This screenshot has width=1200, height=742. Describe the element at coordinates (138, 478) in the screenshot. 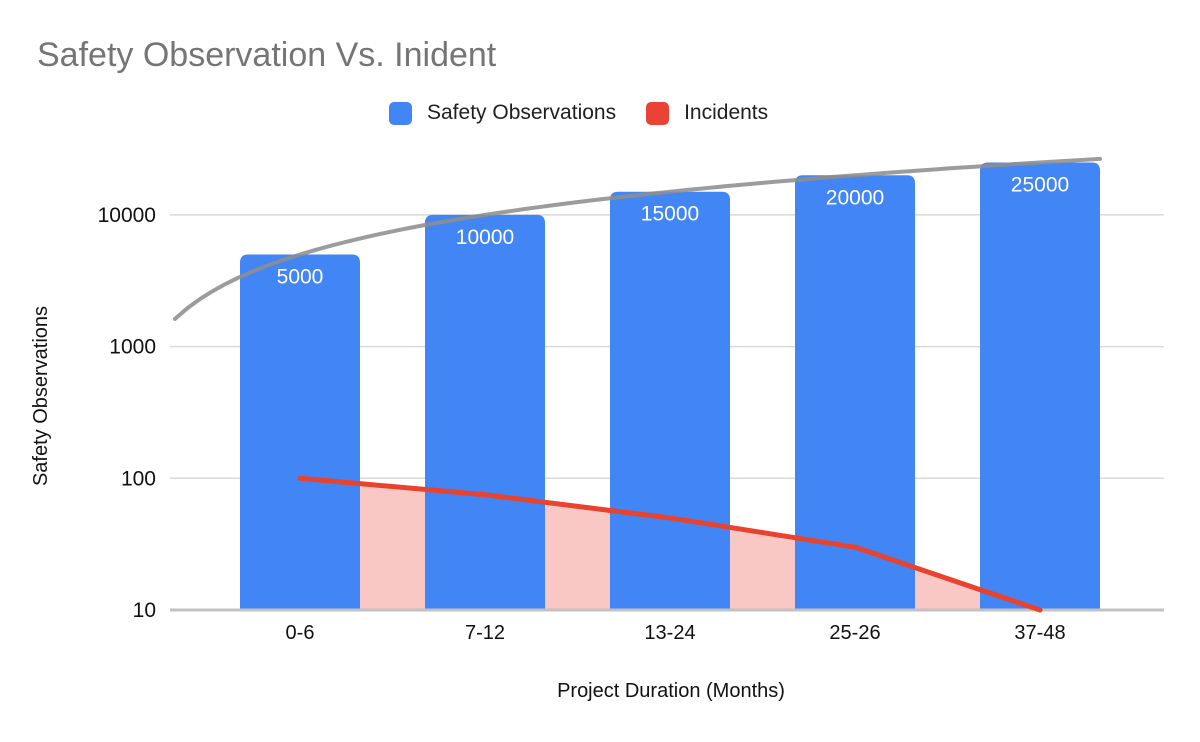

I see `y-tick-label: 100` at that location.